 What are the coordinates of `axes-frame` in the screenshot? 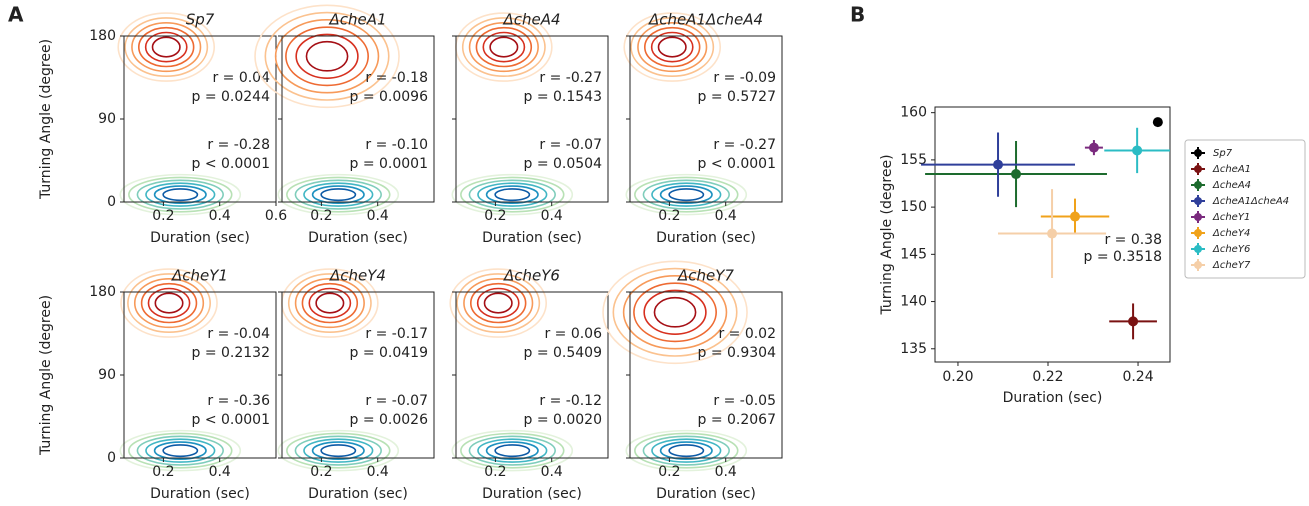 It's located at (1052, 234).